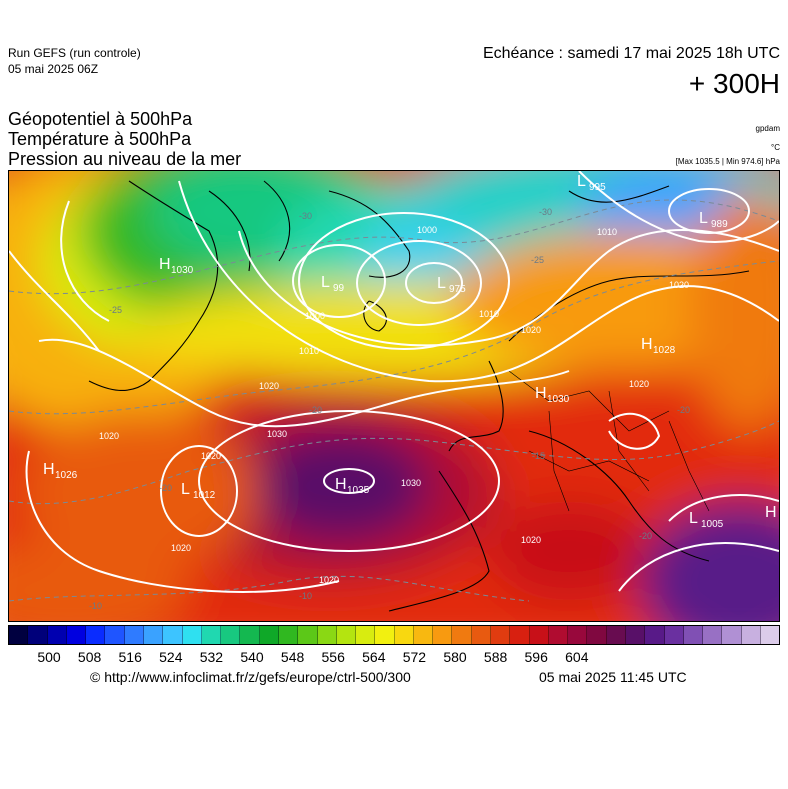  What do you see at coordinates (333, 657) in the screenshot?
I see `color-scale-tick-label: 556` at bounding box center [333, 657].